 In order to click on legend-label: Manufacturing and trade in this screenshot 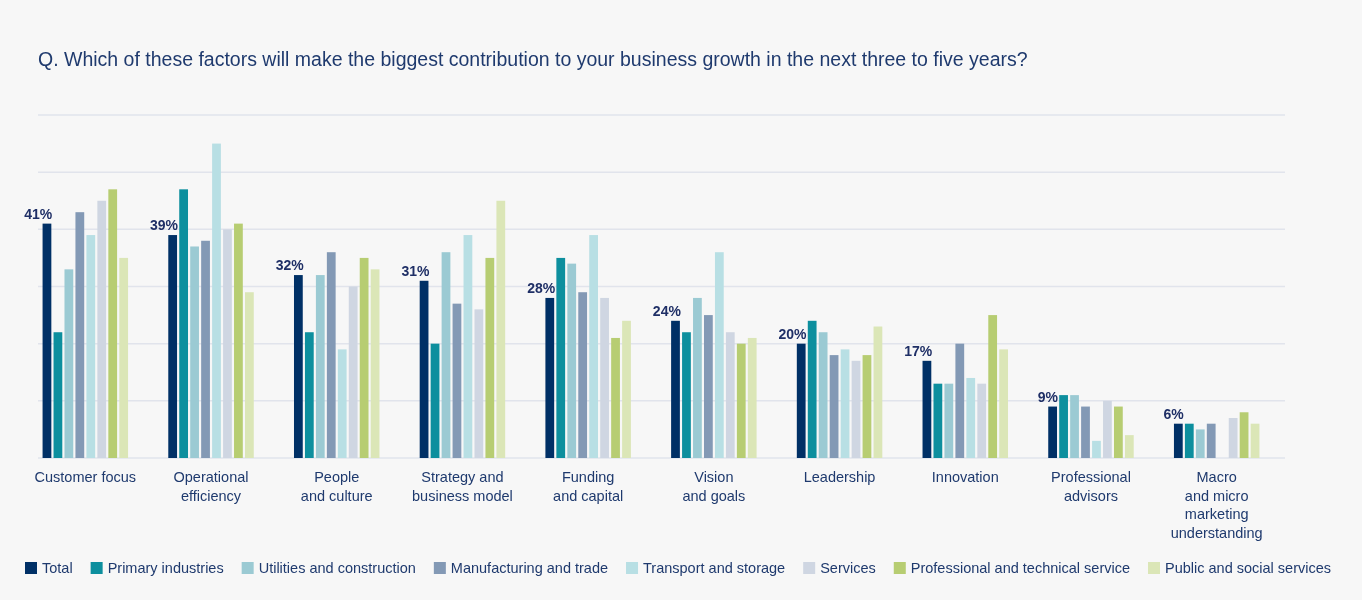, I will do `click(529, 568)`.